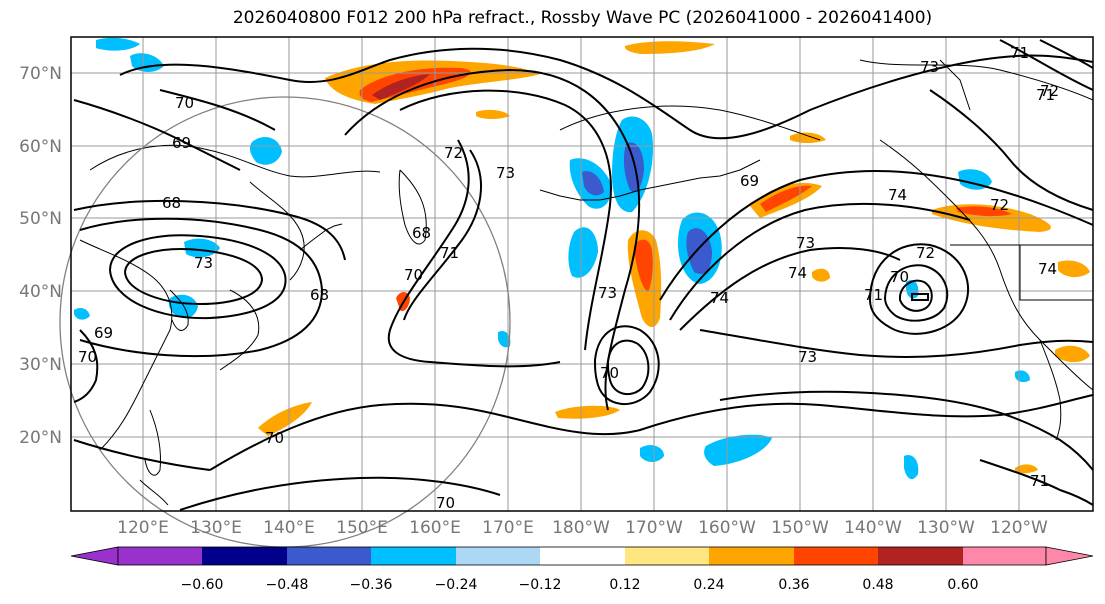 This screenshot has height=604, width=1105. I want to click on contour-west-outer, so click(201, 287).